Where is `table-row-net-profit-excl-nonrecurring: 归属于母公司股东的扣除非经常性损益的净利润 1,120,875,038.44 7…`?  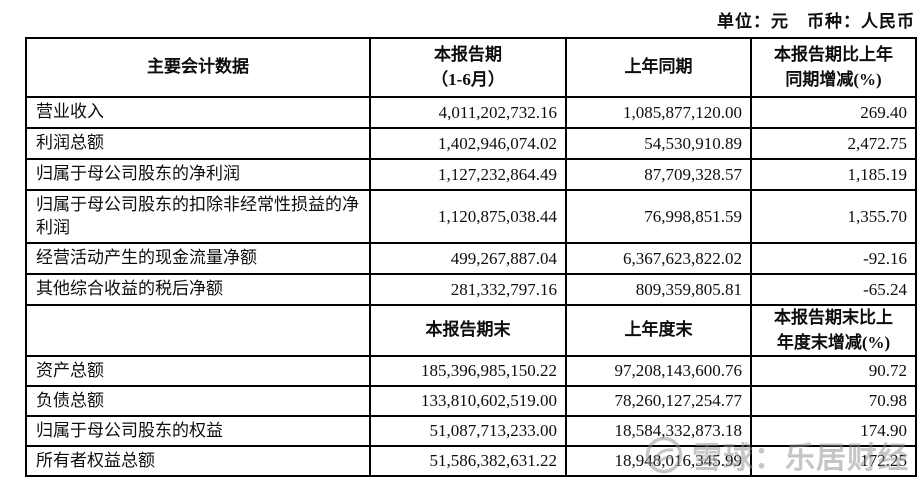 table-row-net-profit-excl-nonrecurring: 归属于母公司股东的扣除非经常性损益的净利润 1,120,875,038.44 7… is located at coordinates (471, 216).